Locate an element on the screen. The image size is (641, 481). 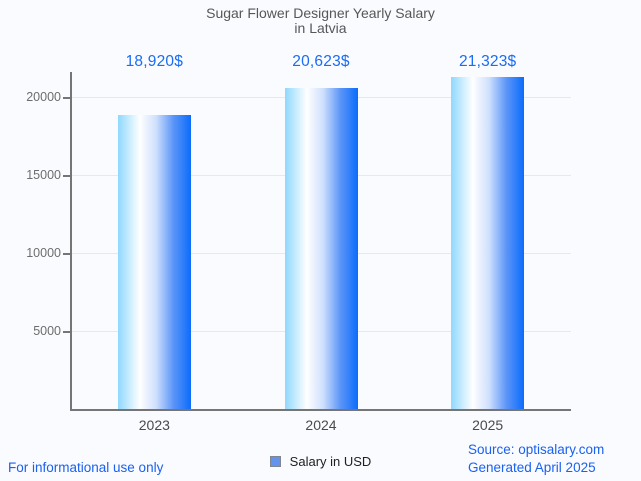
bar-value-label-2023: 18,920$ is located at coordinates (154, 61).